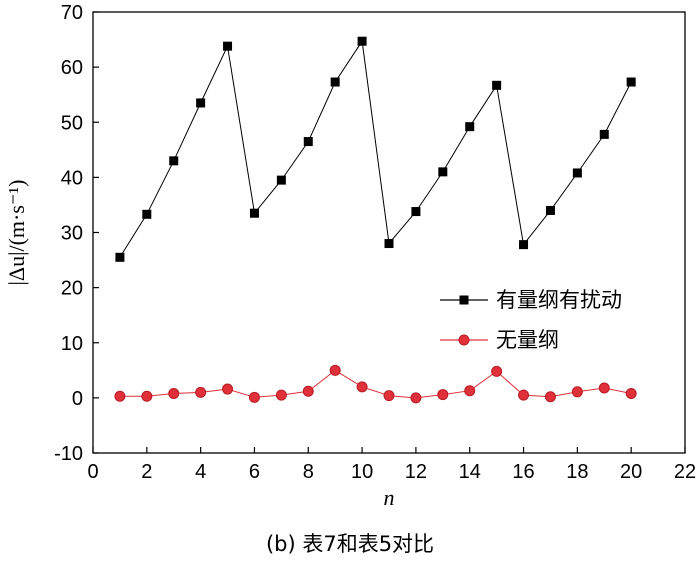  Describe the element at coordinates (72, 178) in the screenshot. I see `y-tick-label: 40` at that location.